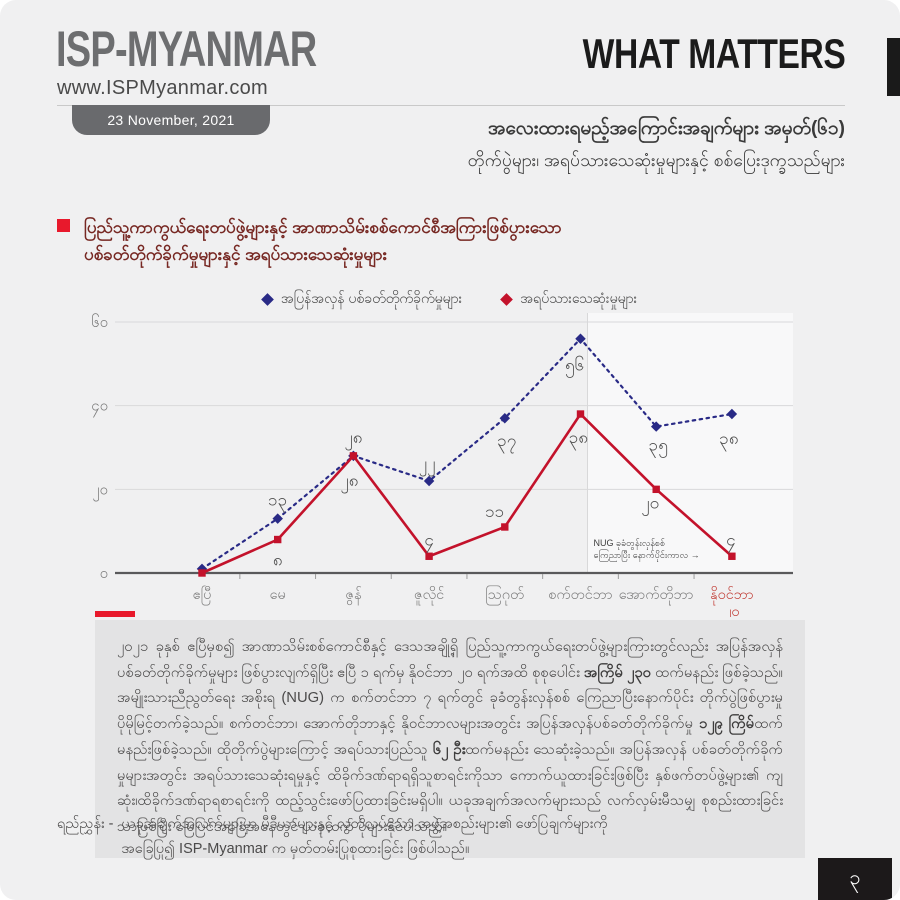 Image resolution: width=900 pixels, height=900 pixels. Describe the element at coordinates (100, 491) in the screenshot. I see `y-tick-label: ၂၀` at that location.